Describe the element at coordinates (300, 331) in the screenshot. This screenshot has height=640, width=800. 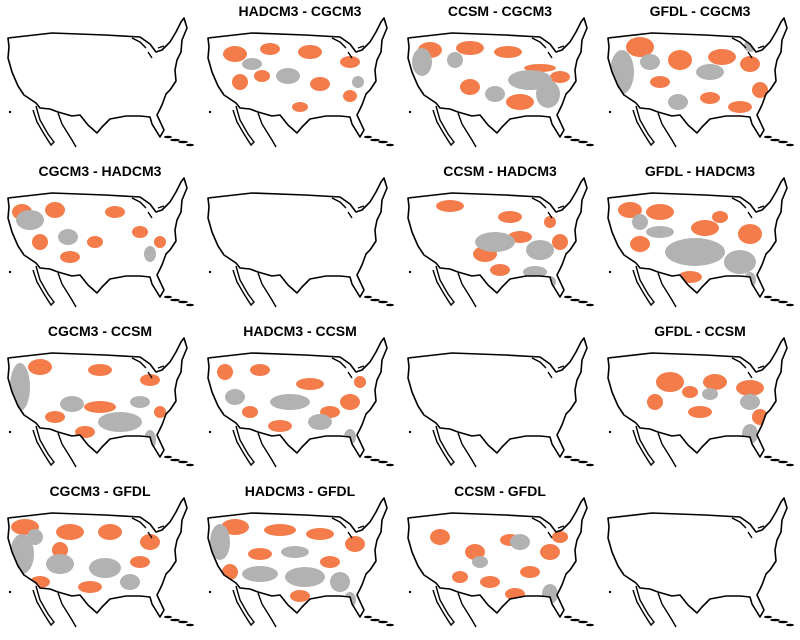
I see `panel-title: HADCM3 - CCSM` at that location.